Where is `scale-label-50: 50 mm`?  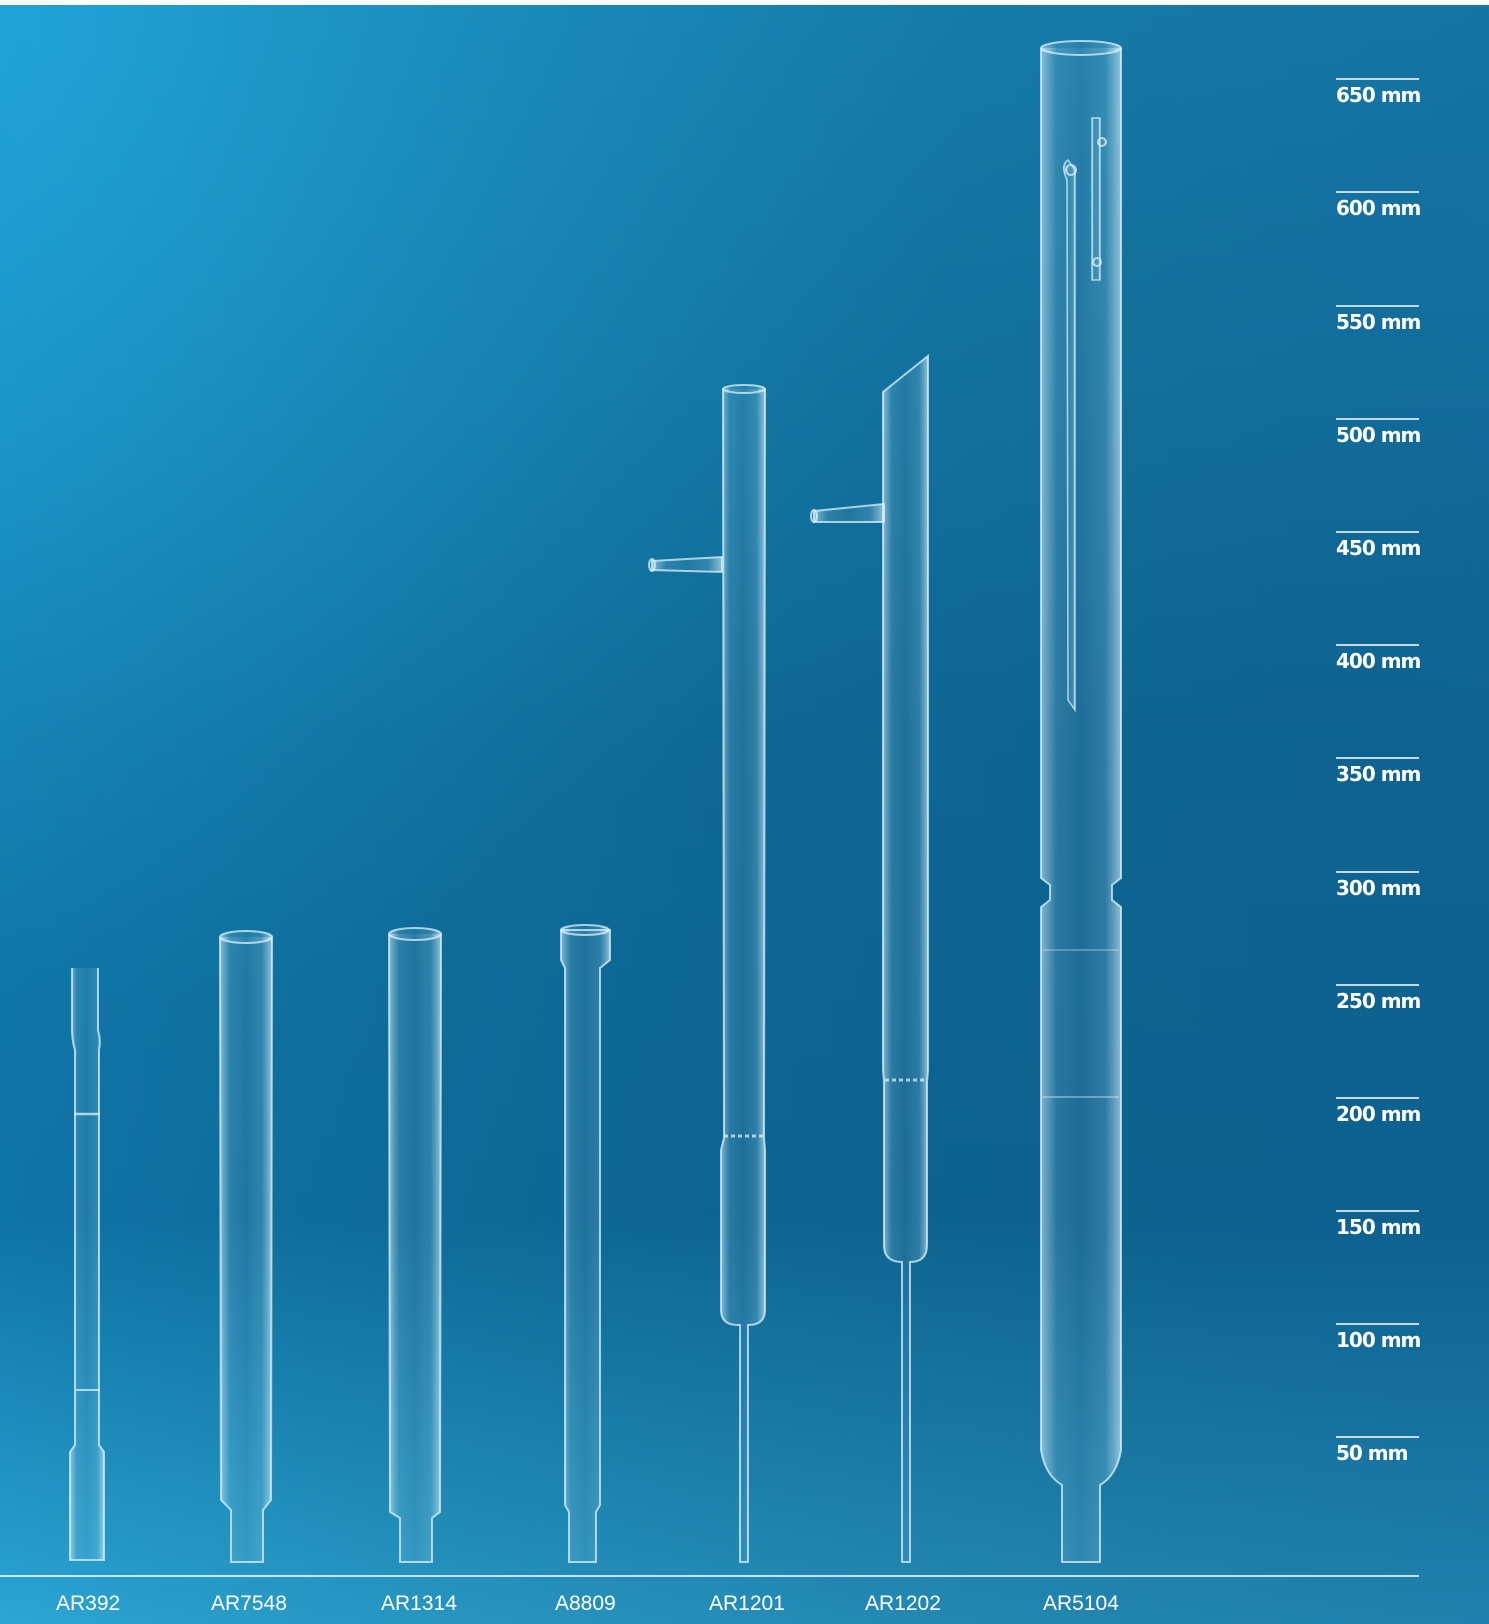
scale-label-50: 50 mm is located at coordinates (1372, 1453).